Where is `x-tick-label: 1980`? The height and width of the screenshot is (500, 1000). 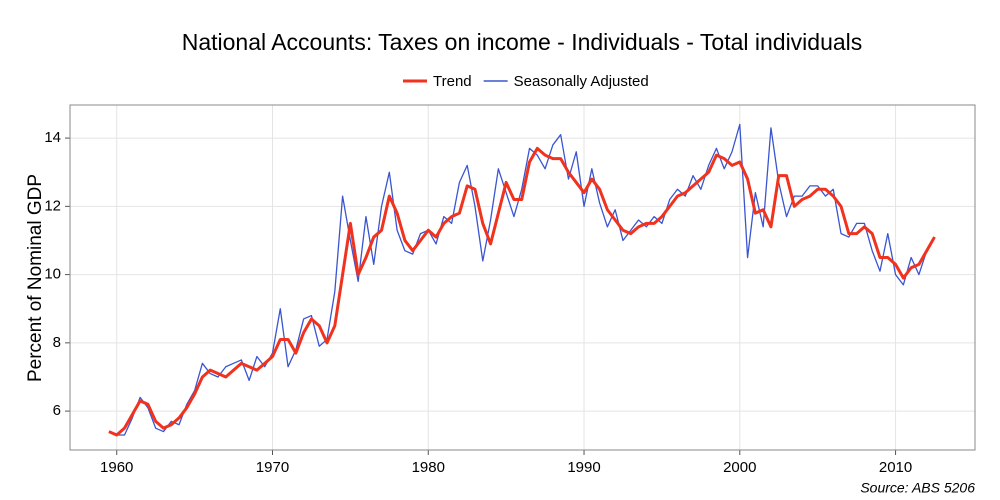
x-tick-label: 1980 is located at coordinates (428, 467).